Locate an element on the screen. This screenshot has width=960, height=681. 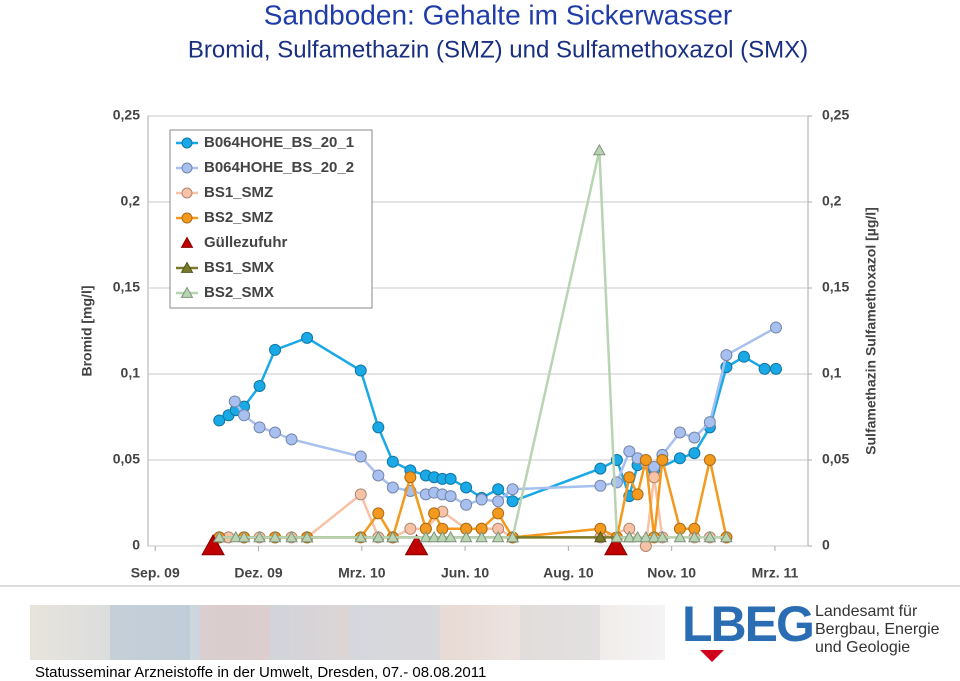
y-tick-label: 0 is located at coordinates (136, 545).